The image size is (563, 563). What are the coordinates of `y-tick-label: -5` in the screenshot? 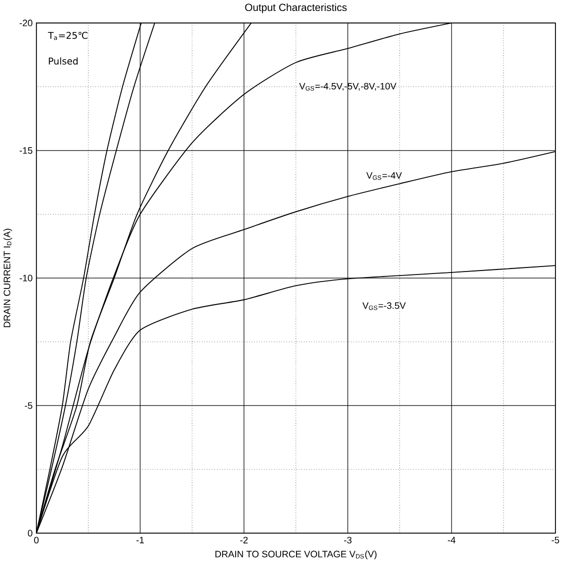 It's located at (28, 406).